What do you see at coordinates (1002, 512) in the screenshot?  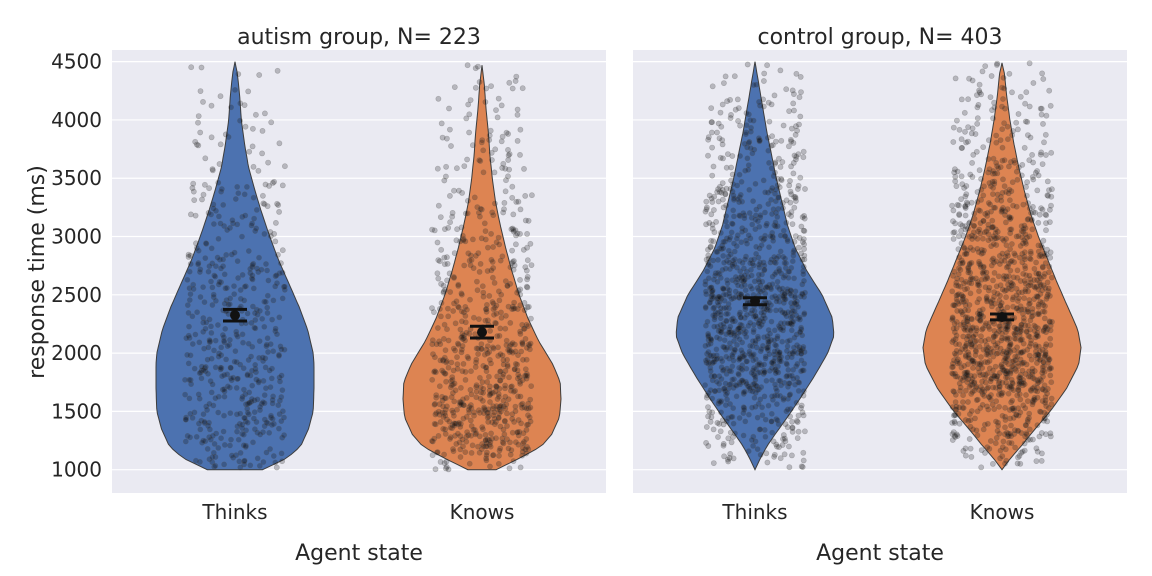 I see `x-tick-label: Knows` at bounding box center [1002, 512].